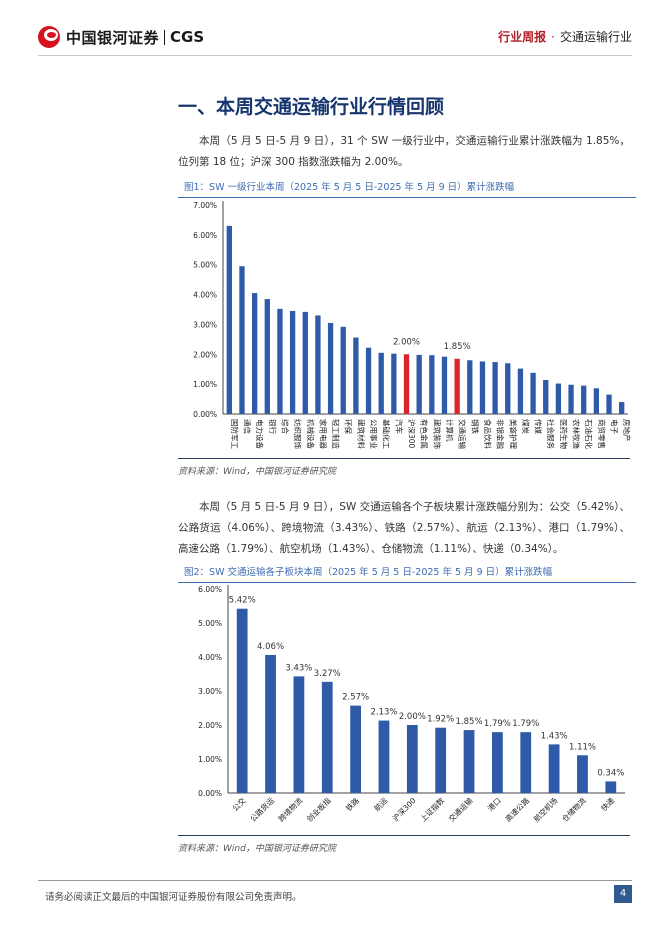 The width and height of the screenshot is (662, 936). Describe the element at coordinates (210, 793) in the screenshot. I see `y-tick-label: 0.00%` at that location.